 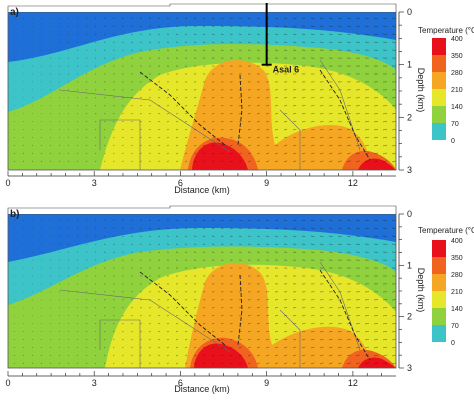 What do you see at coordinates (266, 183) in the screenshot?
I see `x-tick-label: 9` at bounding box center [266, 183].